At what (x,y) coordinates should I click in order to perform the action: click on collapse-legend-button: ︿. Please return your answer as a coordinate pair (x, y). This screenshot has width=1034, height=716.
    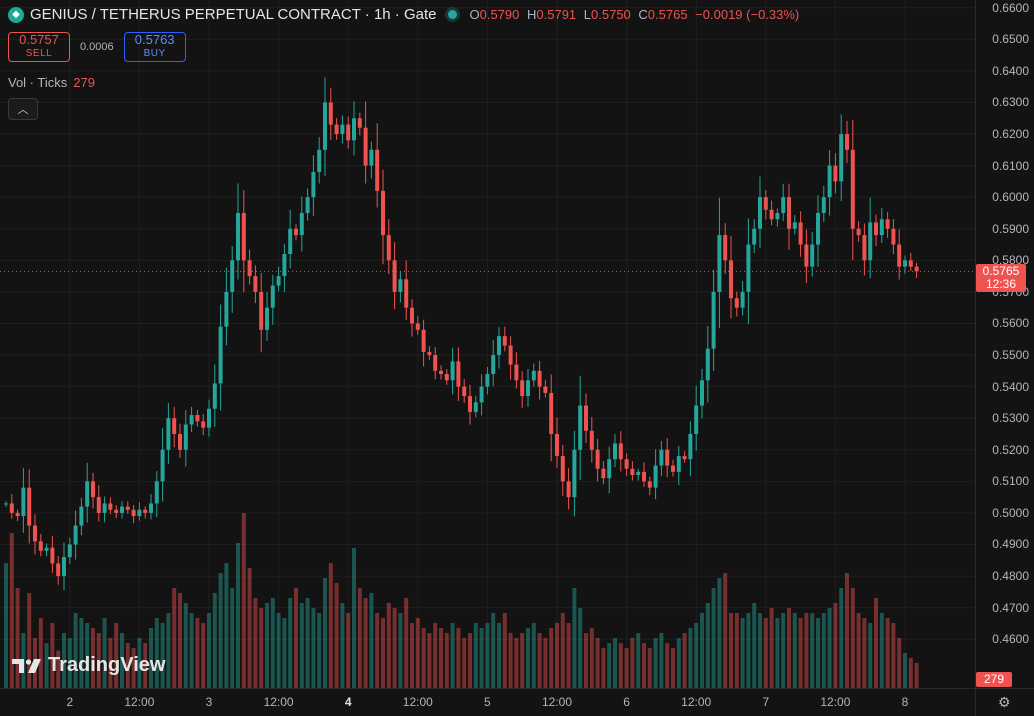
    Looking at the image, I should click on (23, 109).